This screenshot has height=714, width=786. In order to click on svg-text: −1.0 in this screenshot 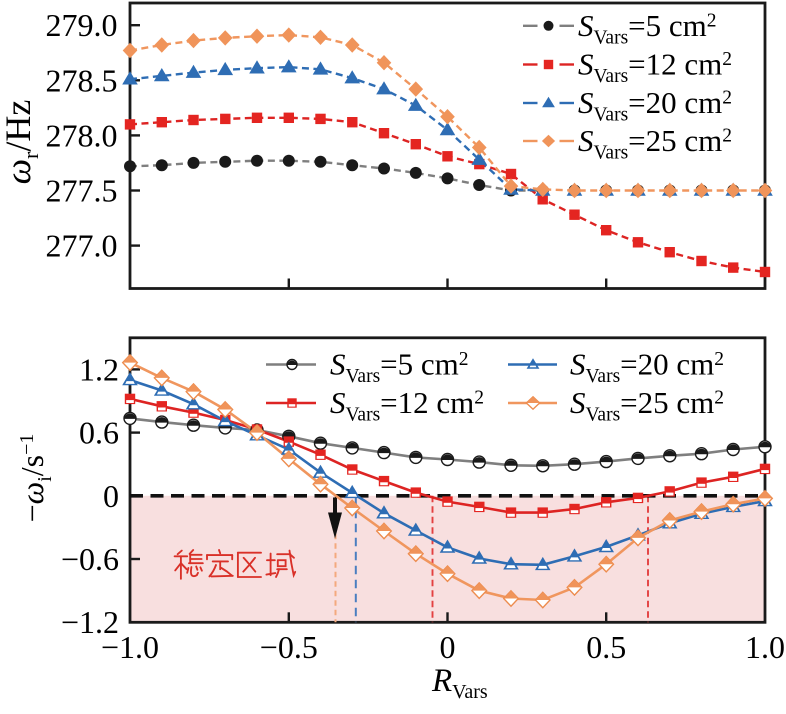, I will do `click(130, 647)`.